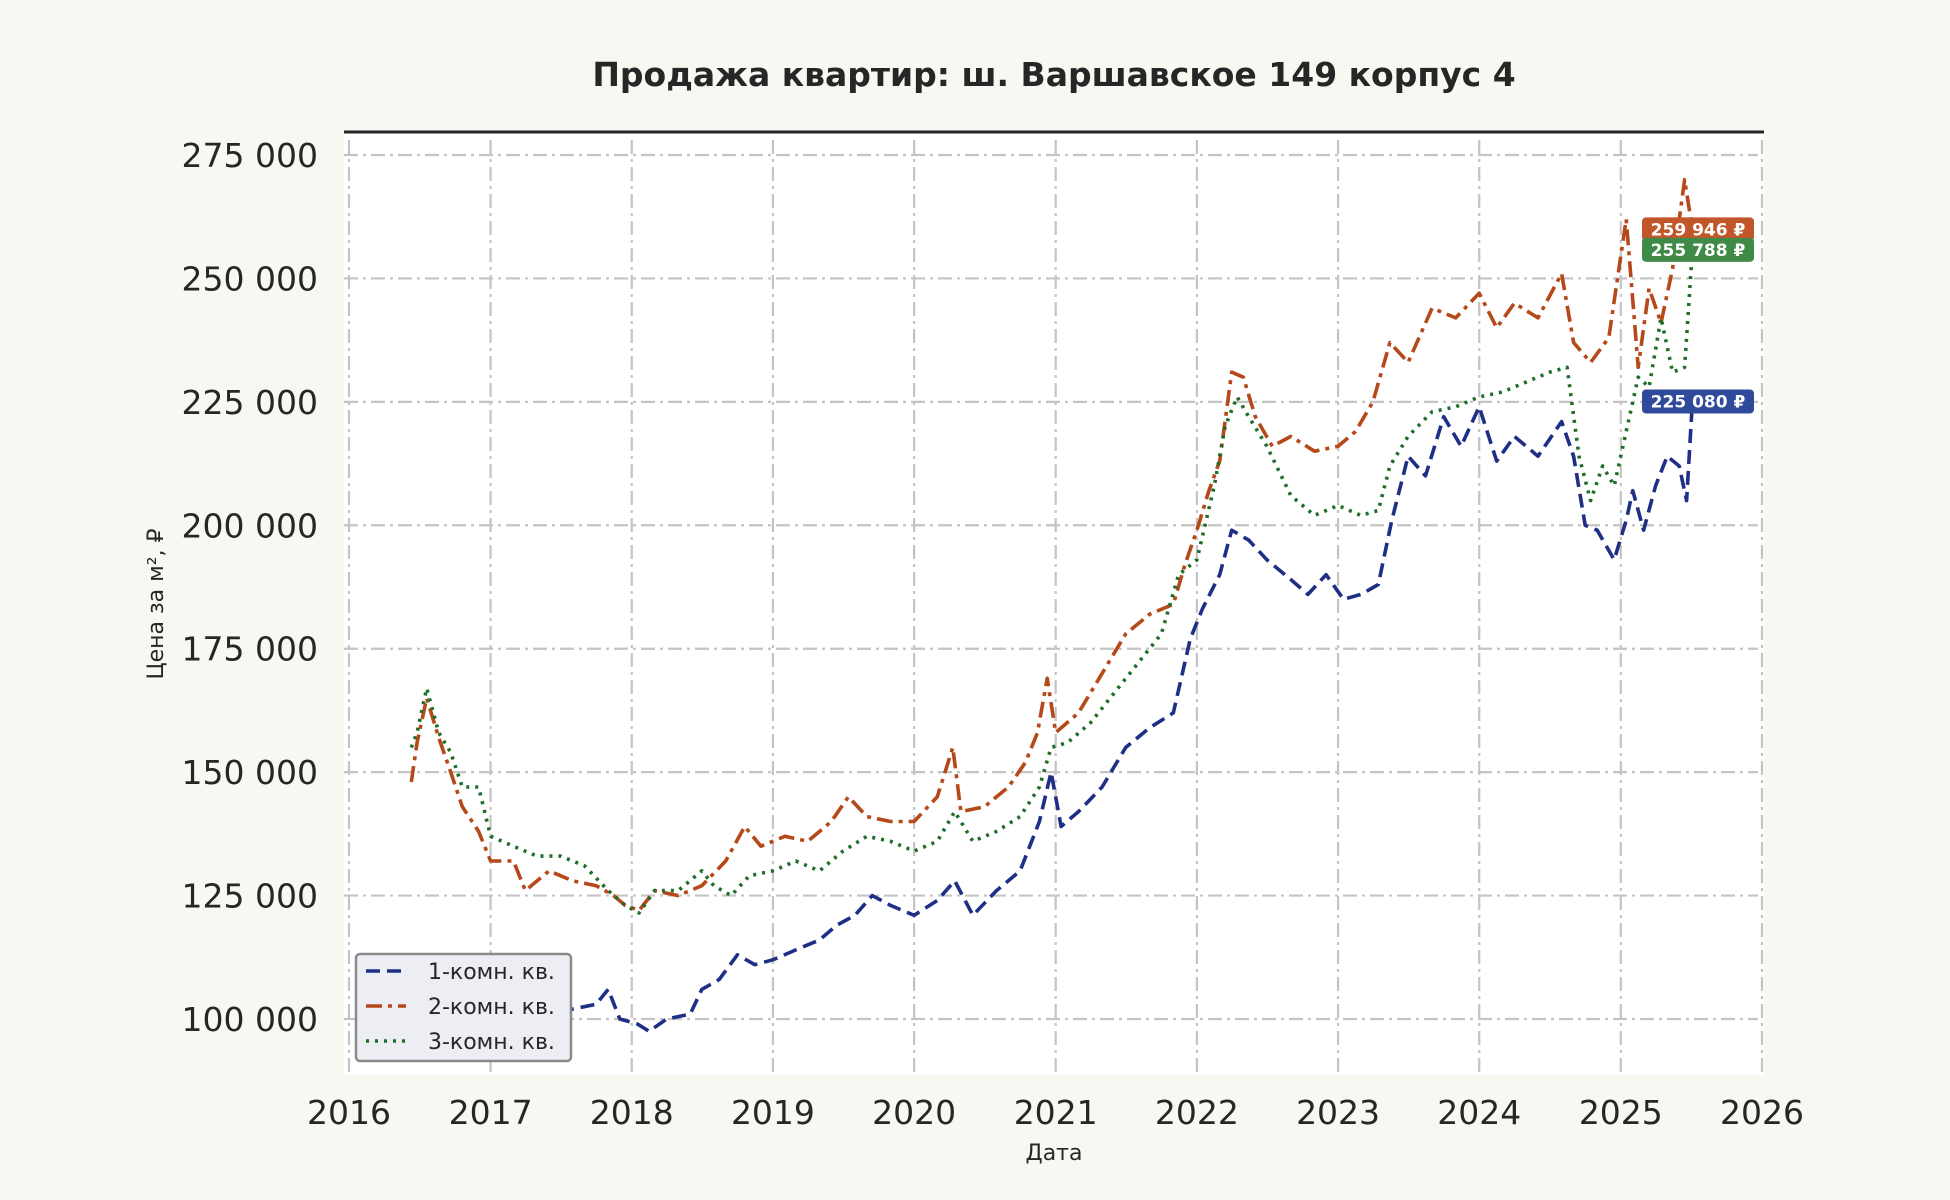 The image size is (1950, 1200). I want to click on y-tick-label: 275 000, so click(250, 155).